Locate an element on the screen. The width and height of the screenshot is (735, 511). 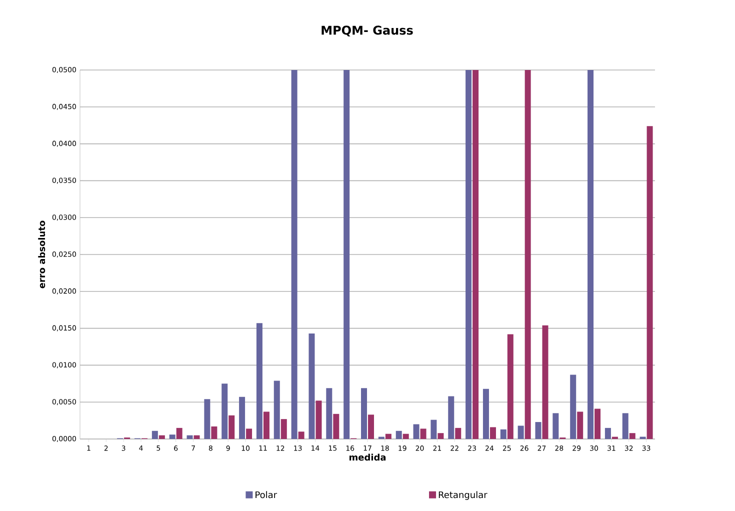
y-axis-title: erro absoluto is located at coordinates (42, 254).